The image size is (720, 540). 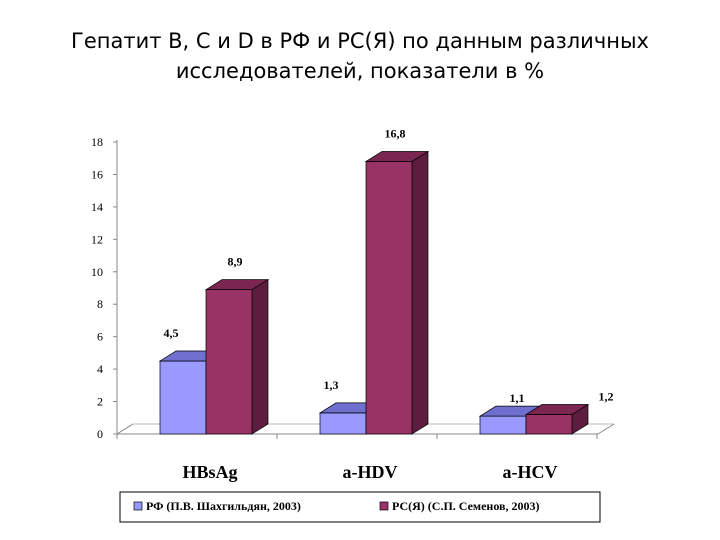 What do you see at coordinates (97, 239) in the screenshot?
I see `y-tick-label: 12` at bounding box center [97, 239].